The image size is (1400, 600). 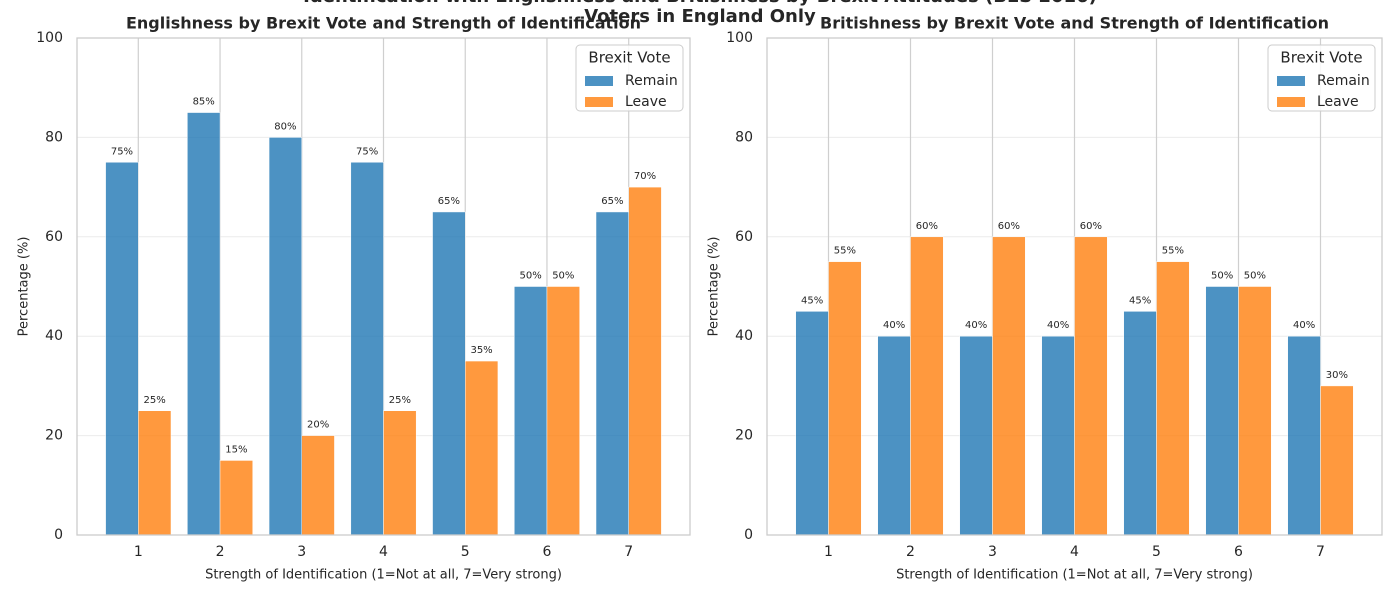 What do you see at coordinates (481, 350) in the screenshot?
I see `value-label: 35%` at bounding box center [481, 350].